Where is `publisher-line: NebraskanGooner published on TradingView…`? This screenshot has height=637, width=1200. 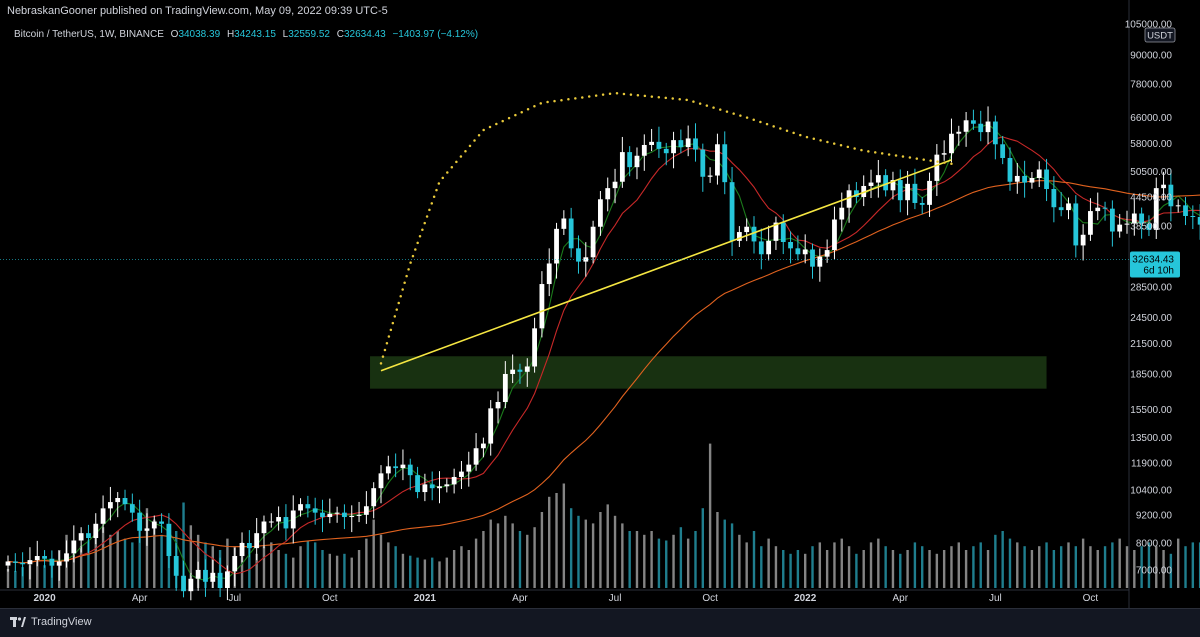 publisher-line: NebraskanGooner published on TradingView… is located at coordinates (197, 11).